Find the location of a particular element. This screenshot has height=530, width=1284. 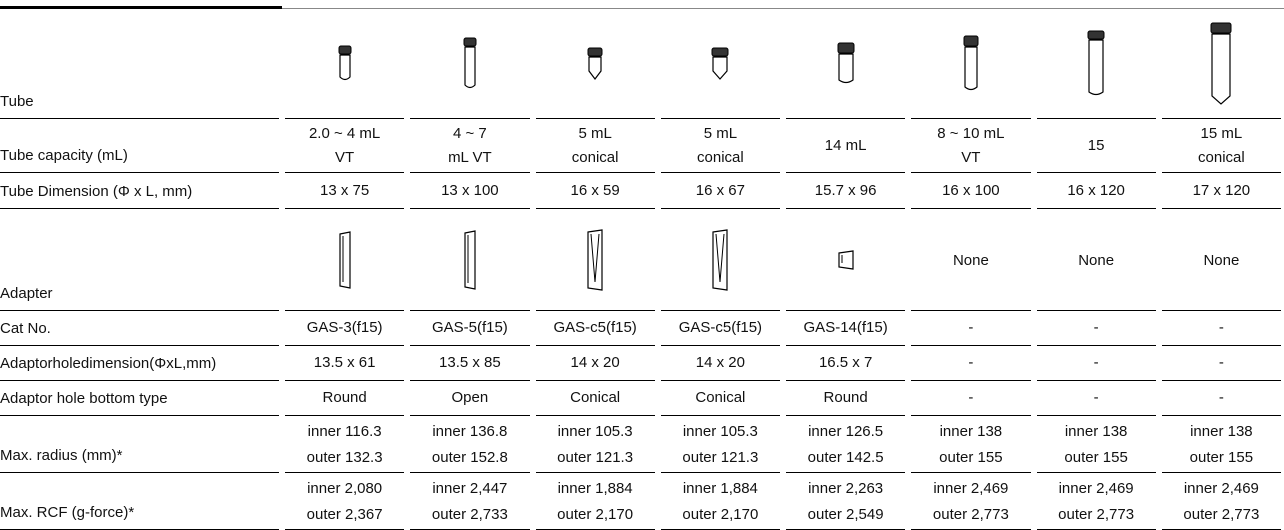

cell-text: outer 155 is located at coordinates (971, 457).